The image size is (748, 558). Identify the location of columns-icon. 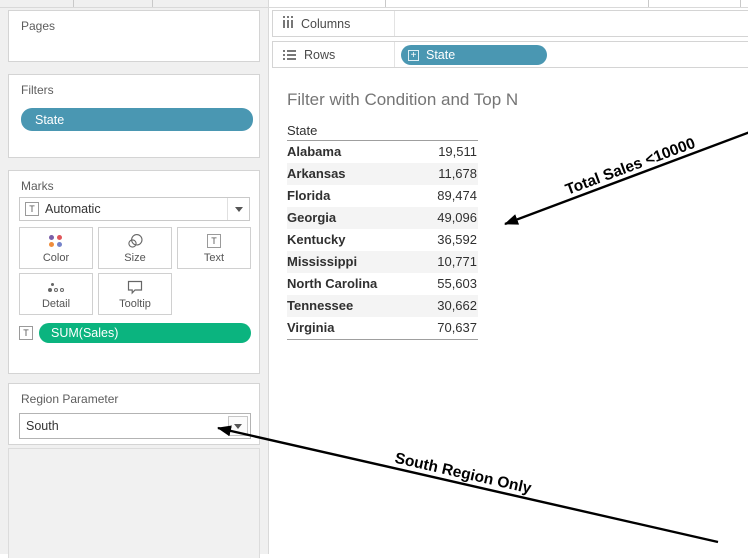
(288, 21).